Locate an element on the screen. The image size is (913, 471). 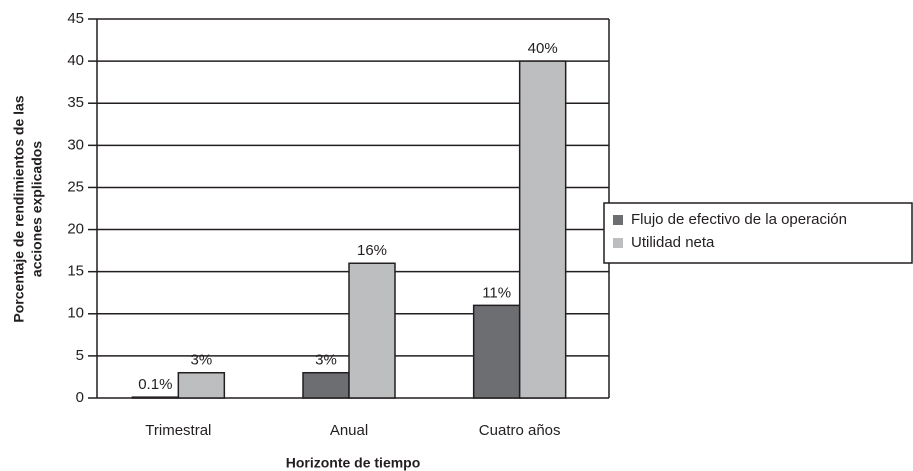
y-tick-label: 15 is located at coordinates (75, 271).